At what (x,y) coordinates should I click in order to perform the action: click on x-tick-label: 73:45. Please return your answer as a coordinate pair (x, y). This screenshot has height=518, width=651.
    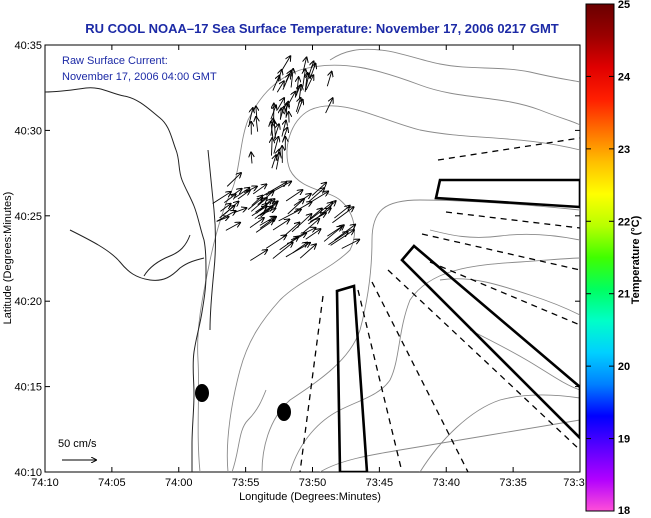
    Looking at the image, I should click on (380, 483).